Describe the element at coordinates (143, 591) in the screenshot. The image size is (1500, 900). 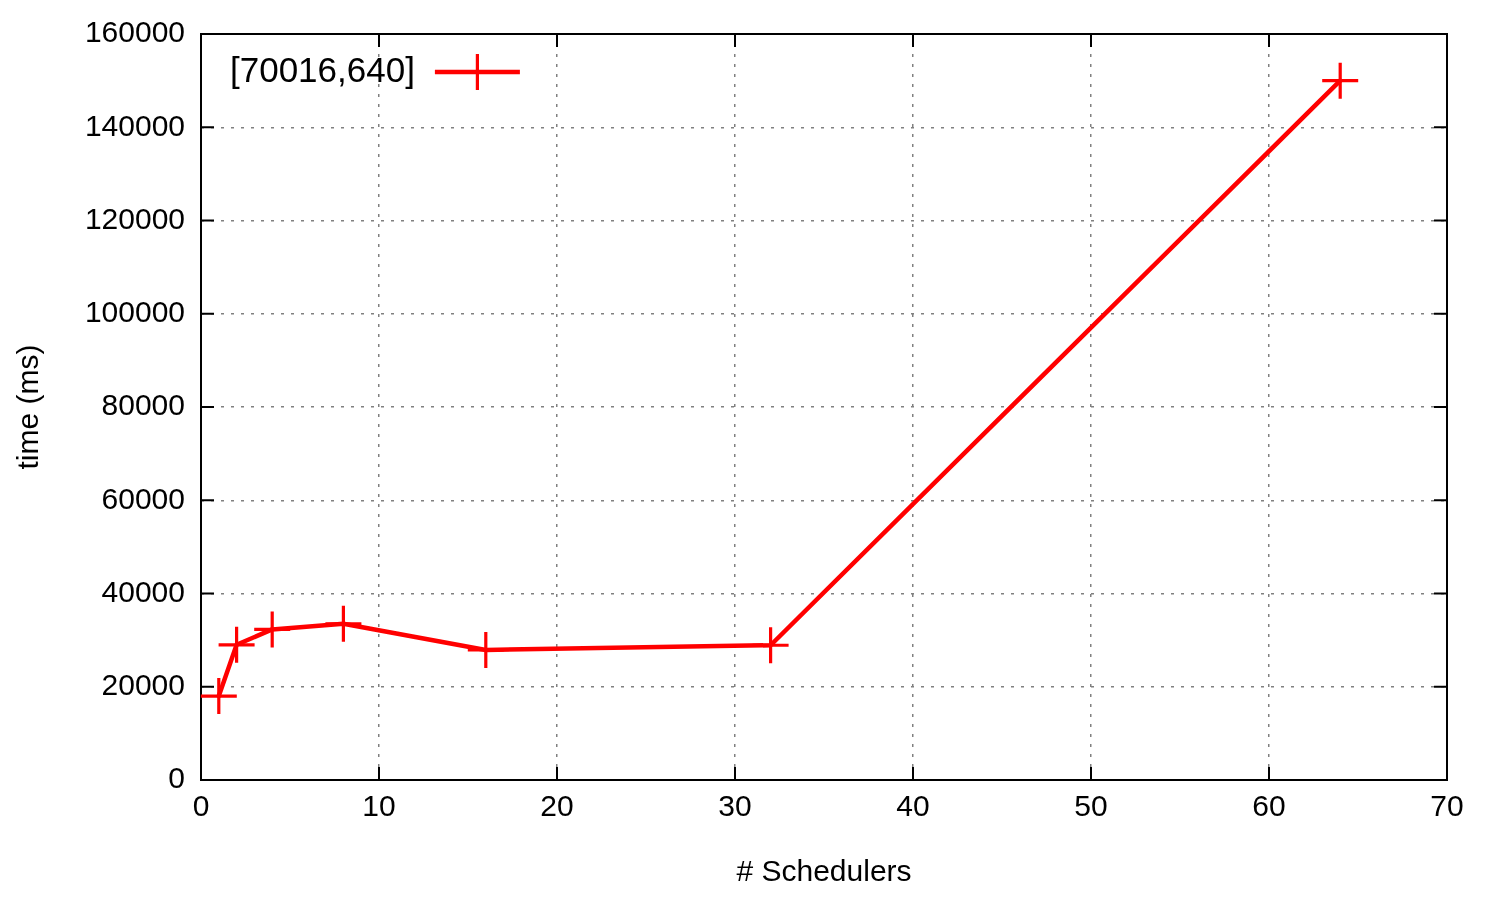
I see `y-tick-label: 40000` at that location.